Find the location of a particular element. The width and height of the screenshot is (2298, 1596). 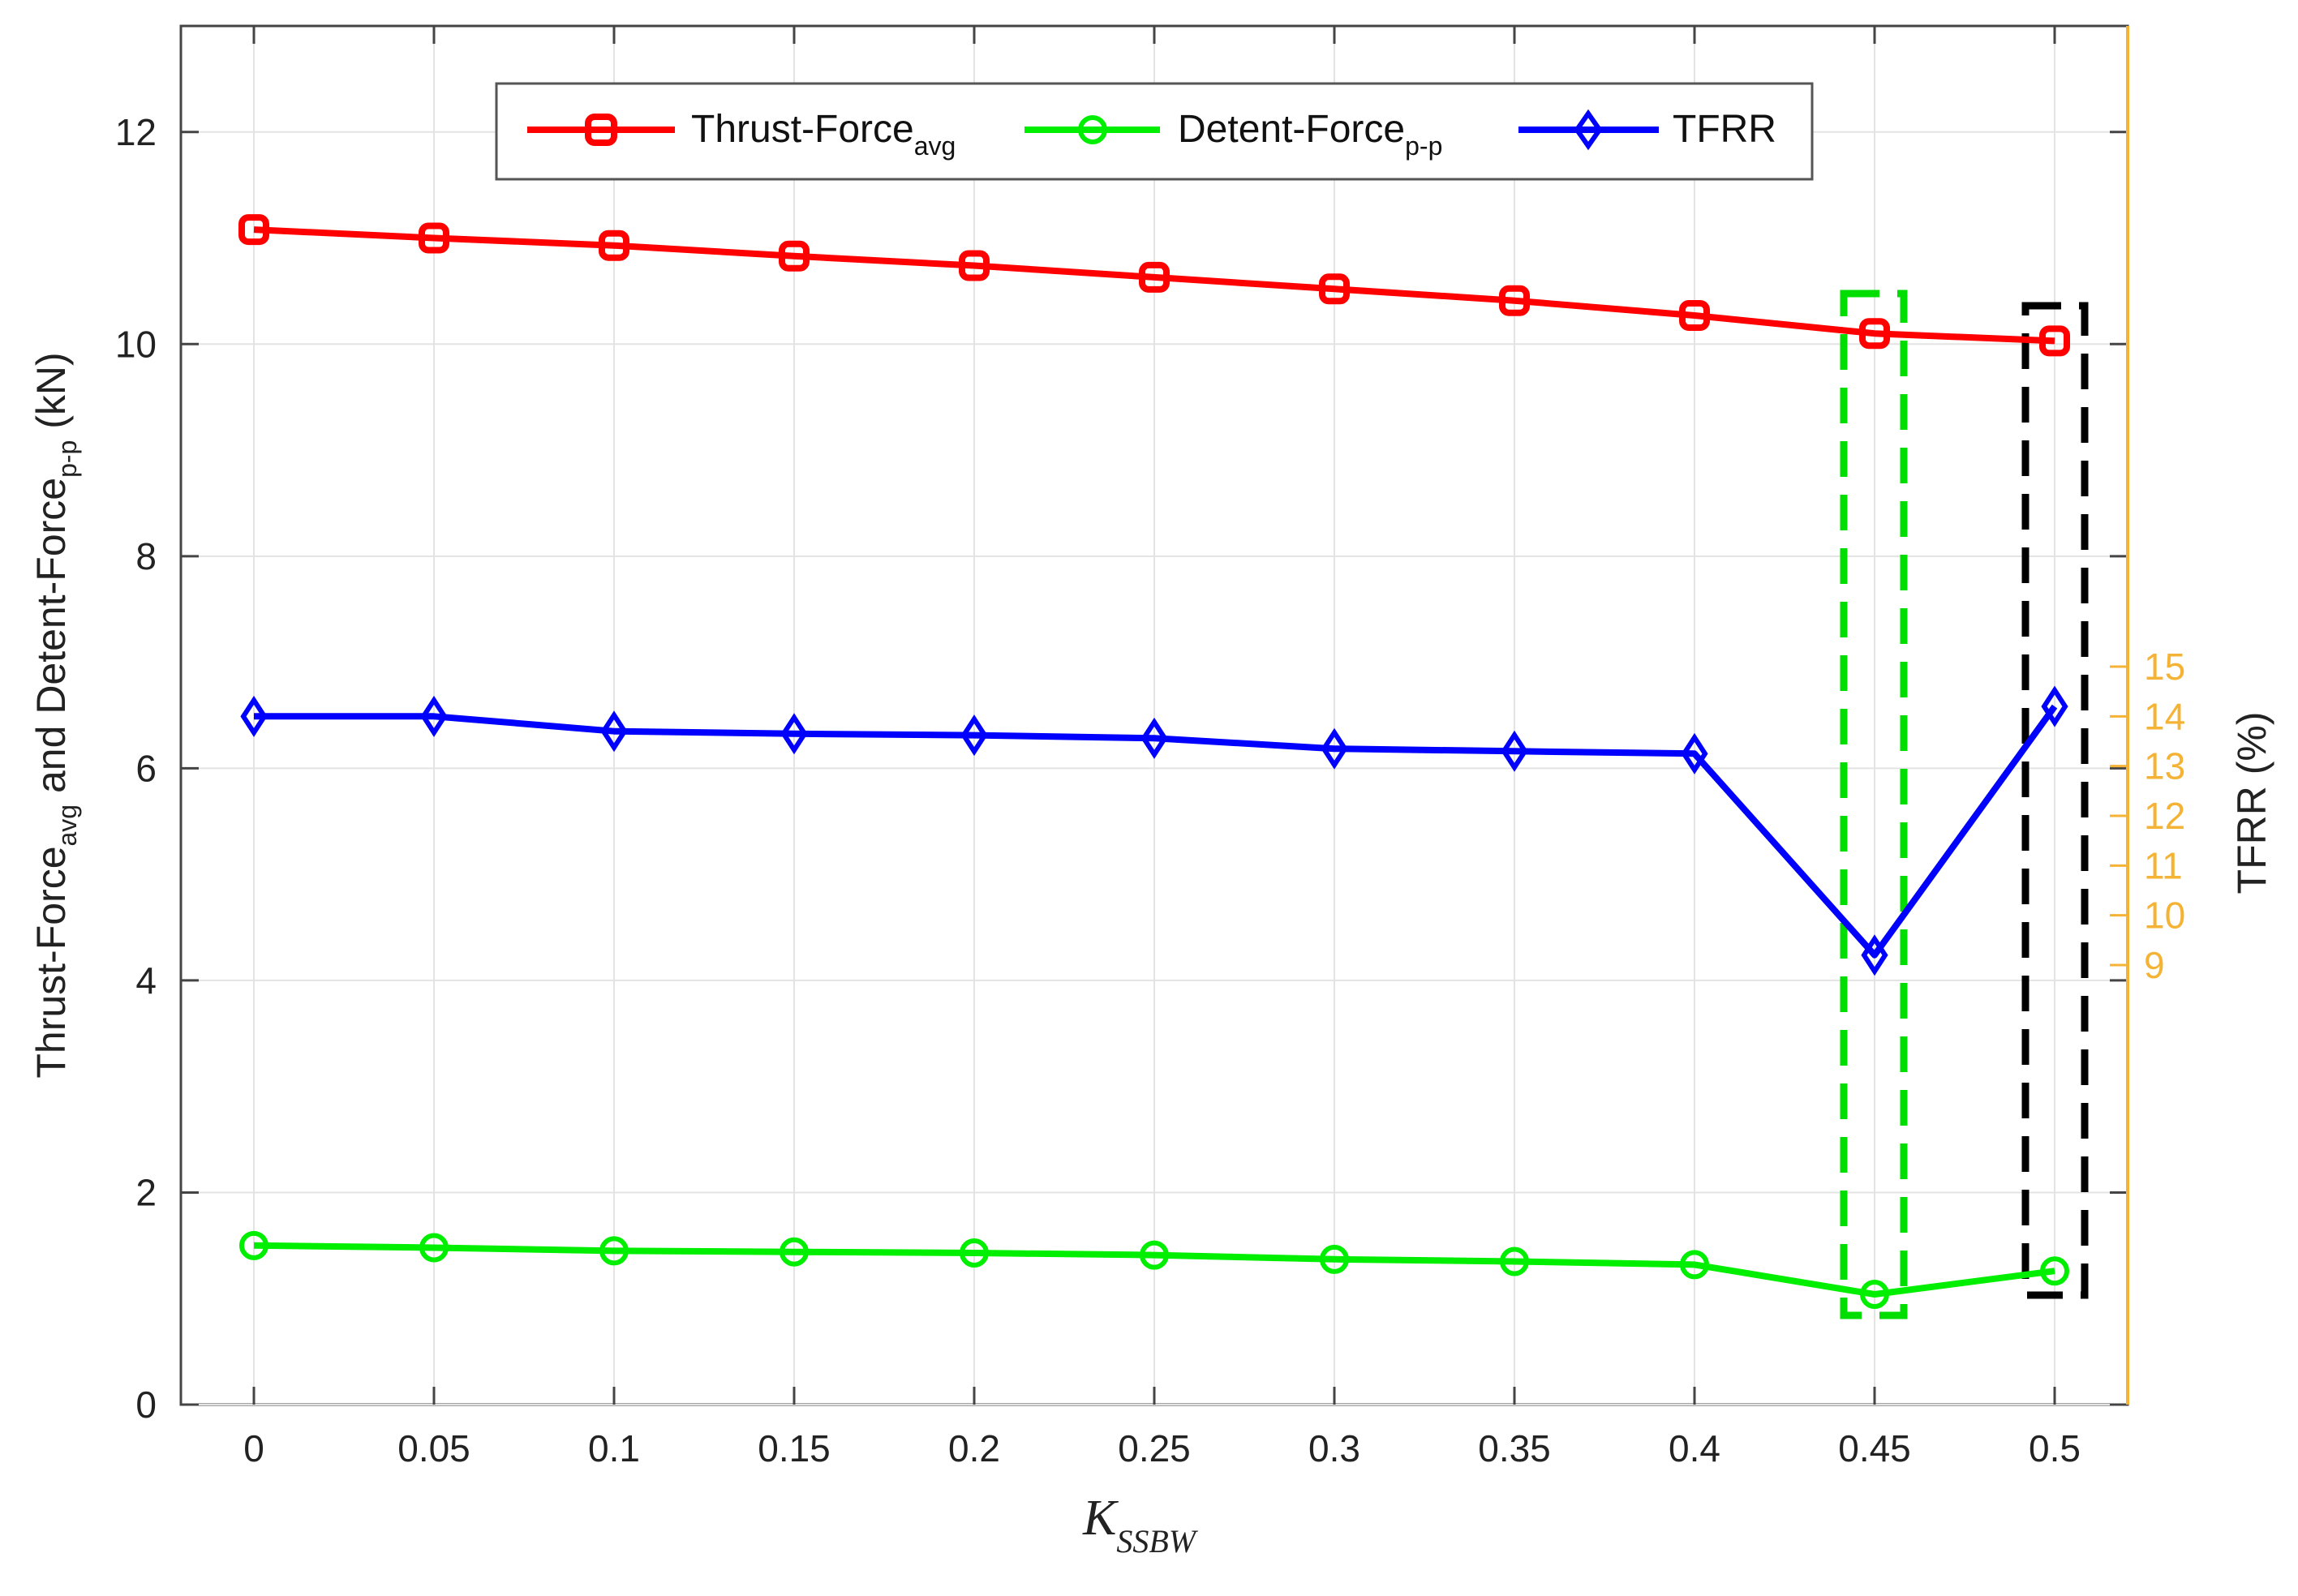

right-axis-label: TFRR (%) is located at coordinates (2251, 803).